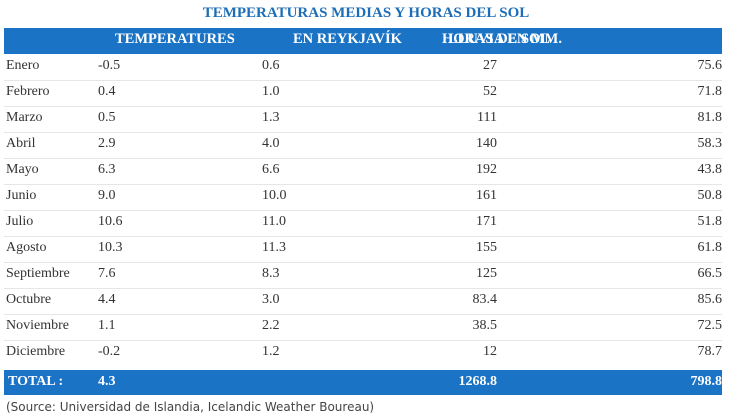 The height and width of the screenshot is (416, 732). What do you see at coordinates (485, 299) in the screenshot?
I see `table-cell: 83.4` at bounding box center [485, 299].